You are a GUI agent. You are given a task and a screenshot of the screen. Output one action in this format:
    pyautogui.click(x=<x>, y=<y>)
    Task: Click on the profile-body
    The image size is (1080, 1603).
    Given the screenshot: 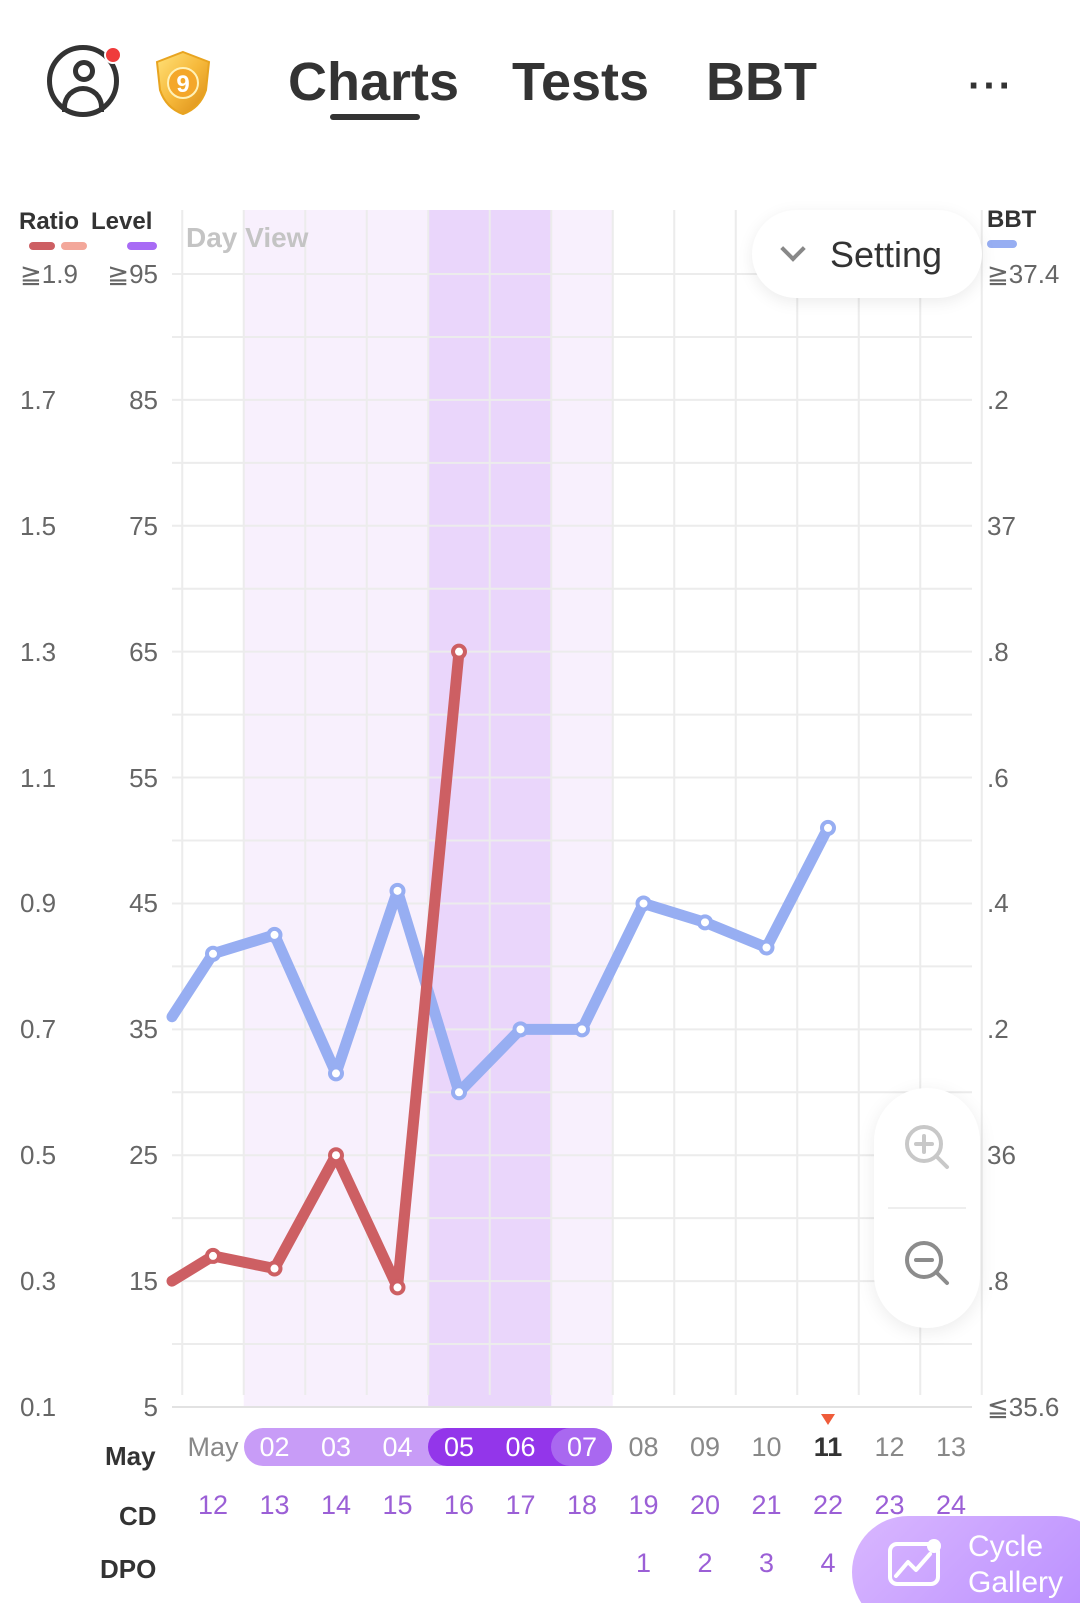 What is the action you would take?
    pyautogui.click(x=83, y=99)
    